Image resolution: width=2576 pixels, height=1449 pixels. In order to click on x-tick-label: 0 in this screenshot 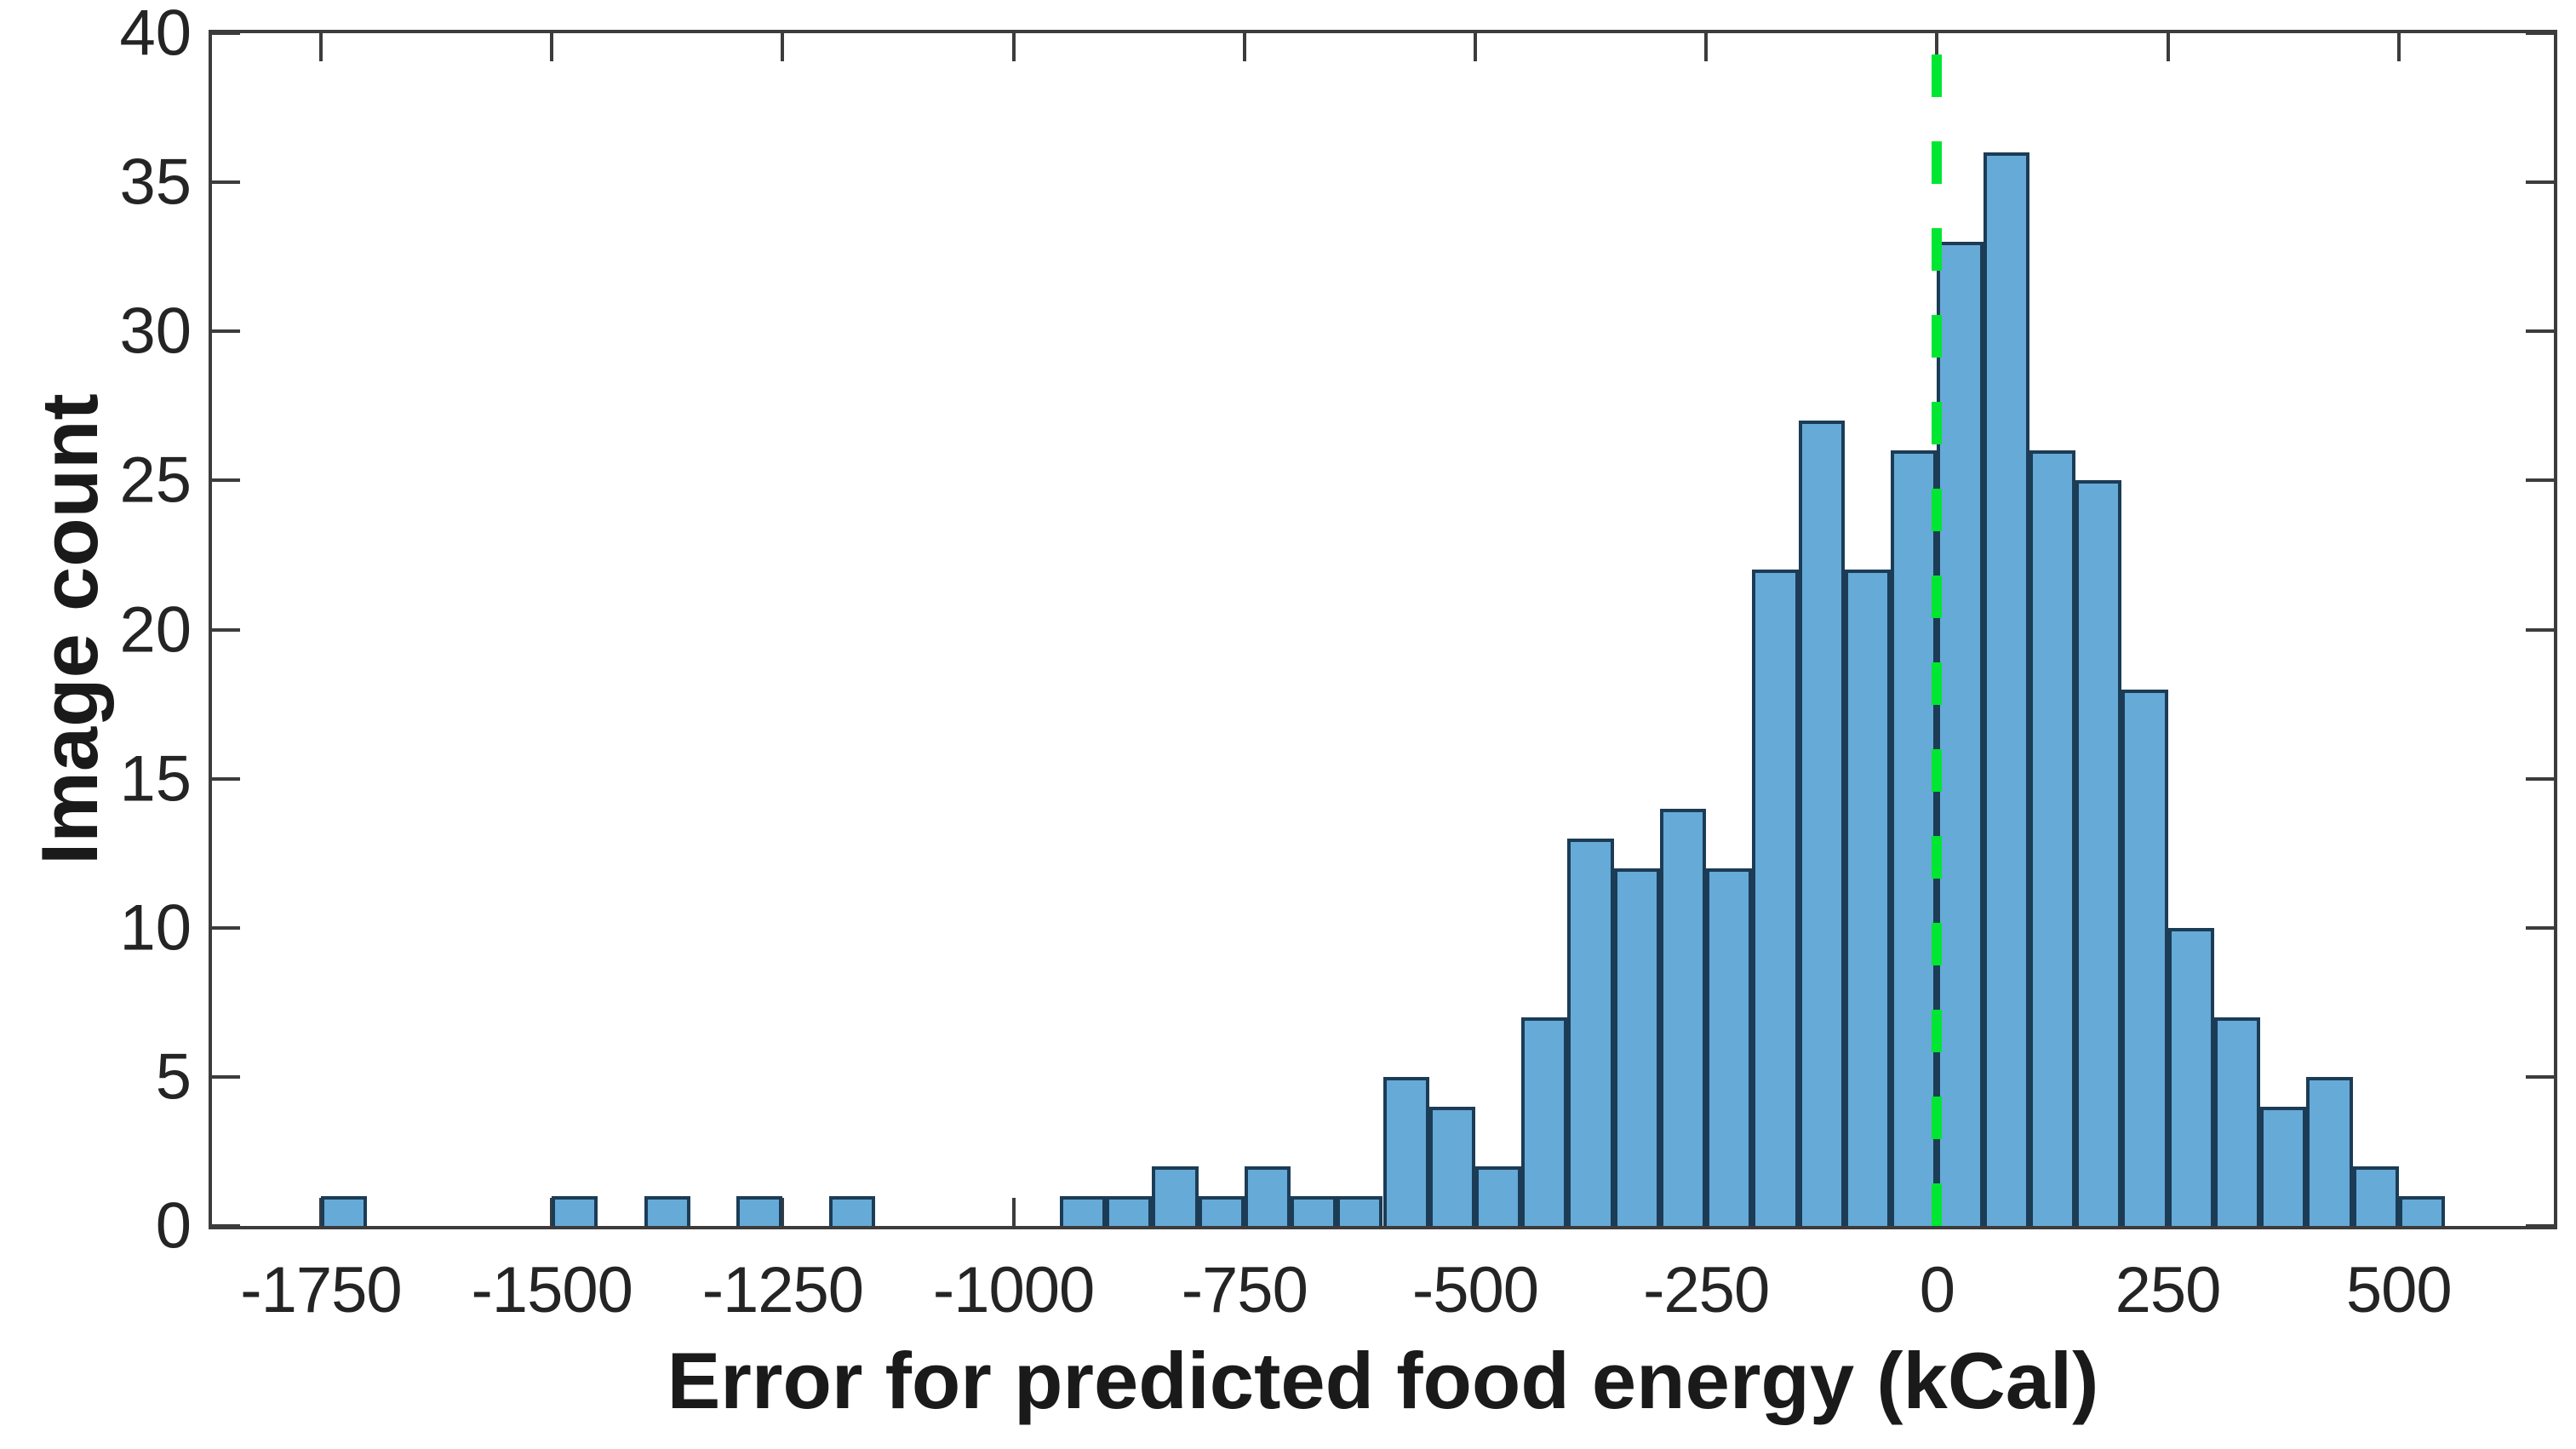, I will do `click(1937, 1290)`.